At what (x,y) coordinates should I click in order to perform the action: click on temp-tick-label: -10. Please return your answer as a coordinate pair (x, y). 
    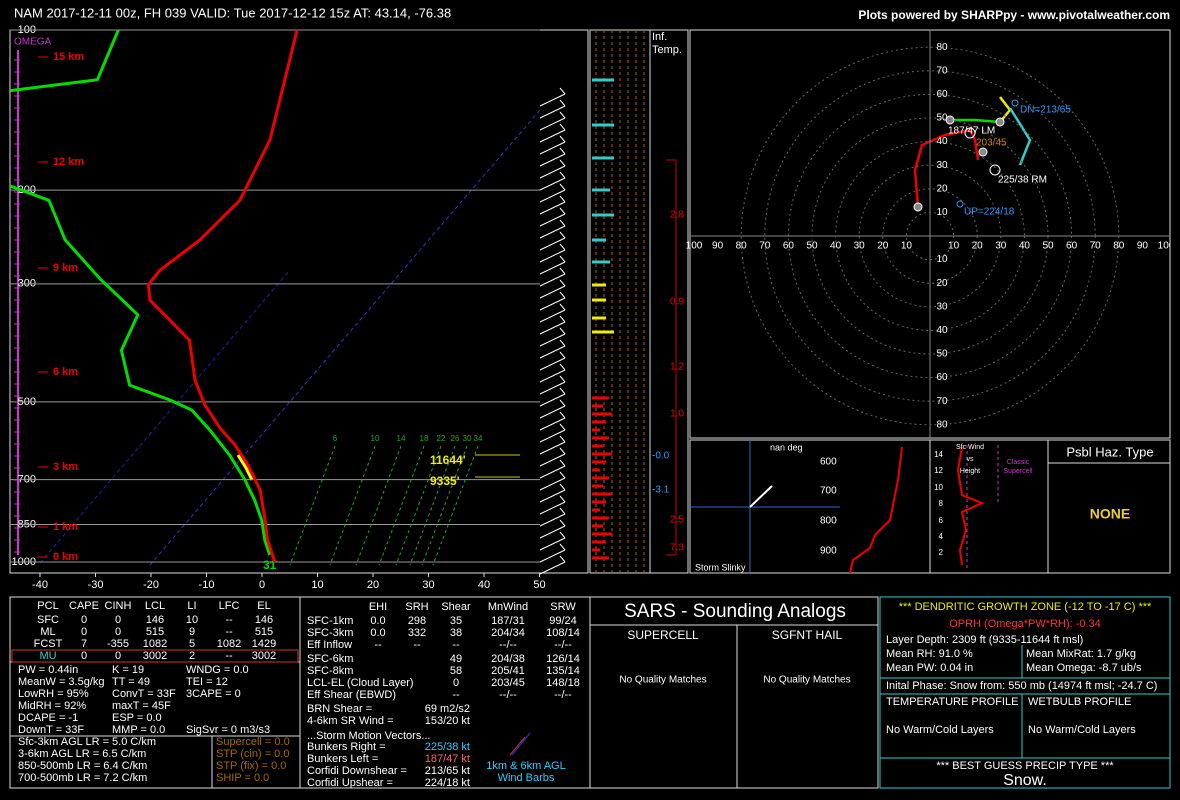
    Looking at the image, I should click on (207, 585).